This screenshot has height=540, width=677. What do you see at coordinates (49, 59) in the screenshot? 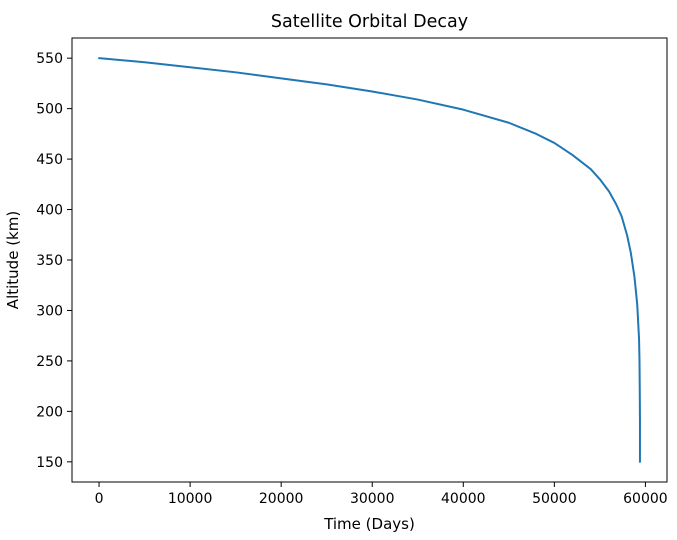
I see `y-tick-label: 550` at bounding box center [49, 59].